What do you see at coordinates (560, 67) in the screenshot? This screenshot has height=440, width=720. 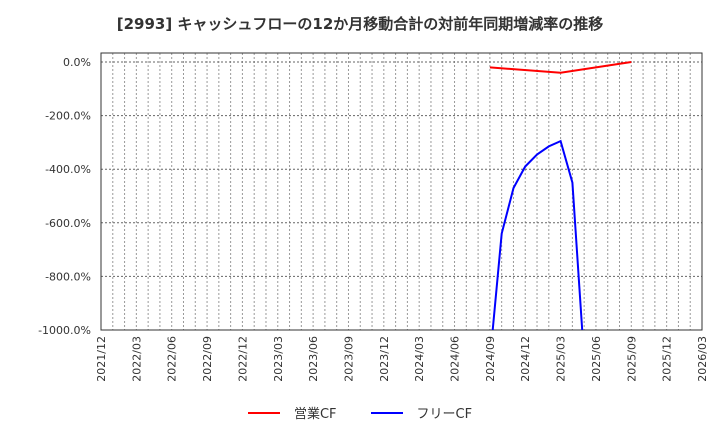 I see `series-line-operating-cf` at bounding box center [560, 67].